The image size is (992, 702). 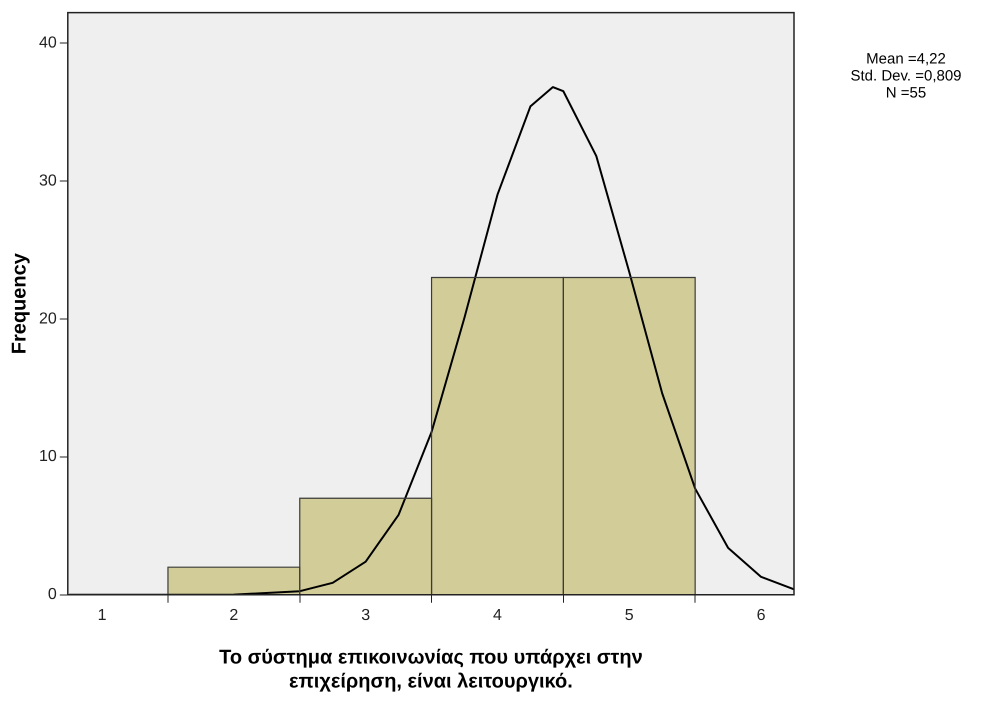 I want to click on text: N =55, so click(x=906, y=93).